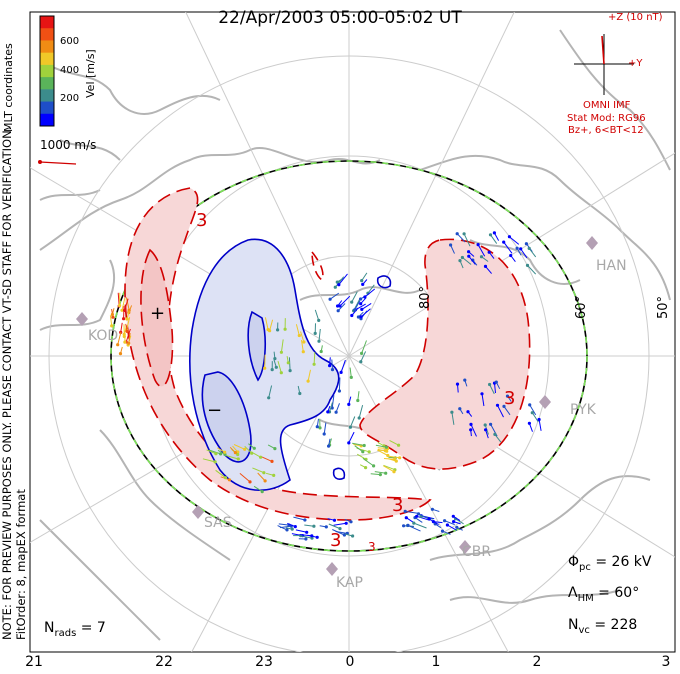 Image resolution: width=680 pixels, height=674 pixels. What do you see at coordinates (68, 145) in the screenshot?
I see `velocity-scale-label: 1000 m/s` at bounding box center [68, 145].